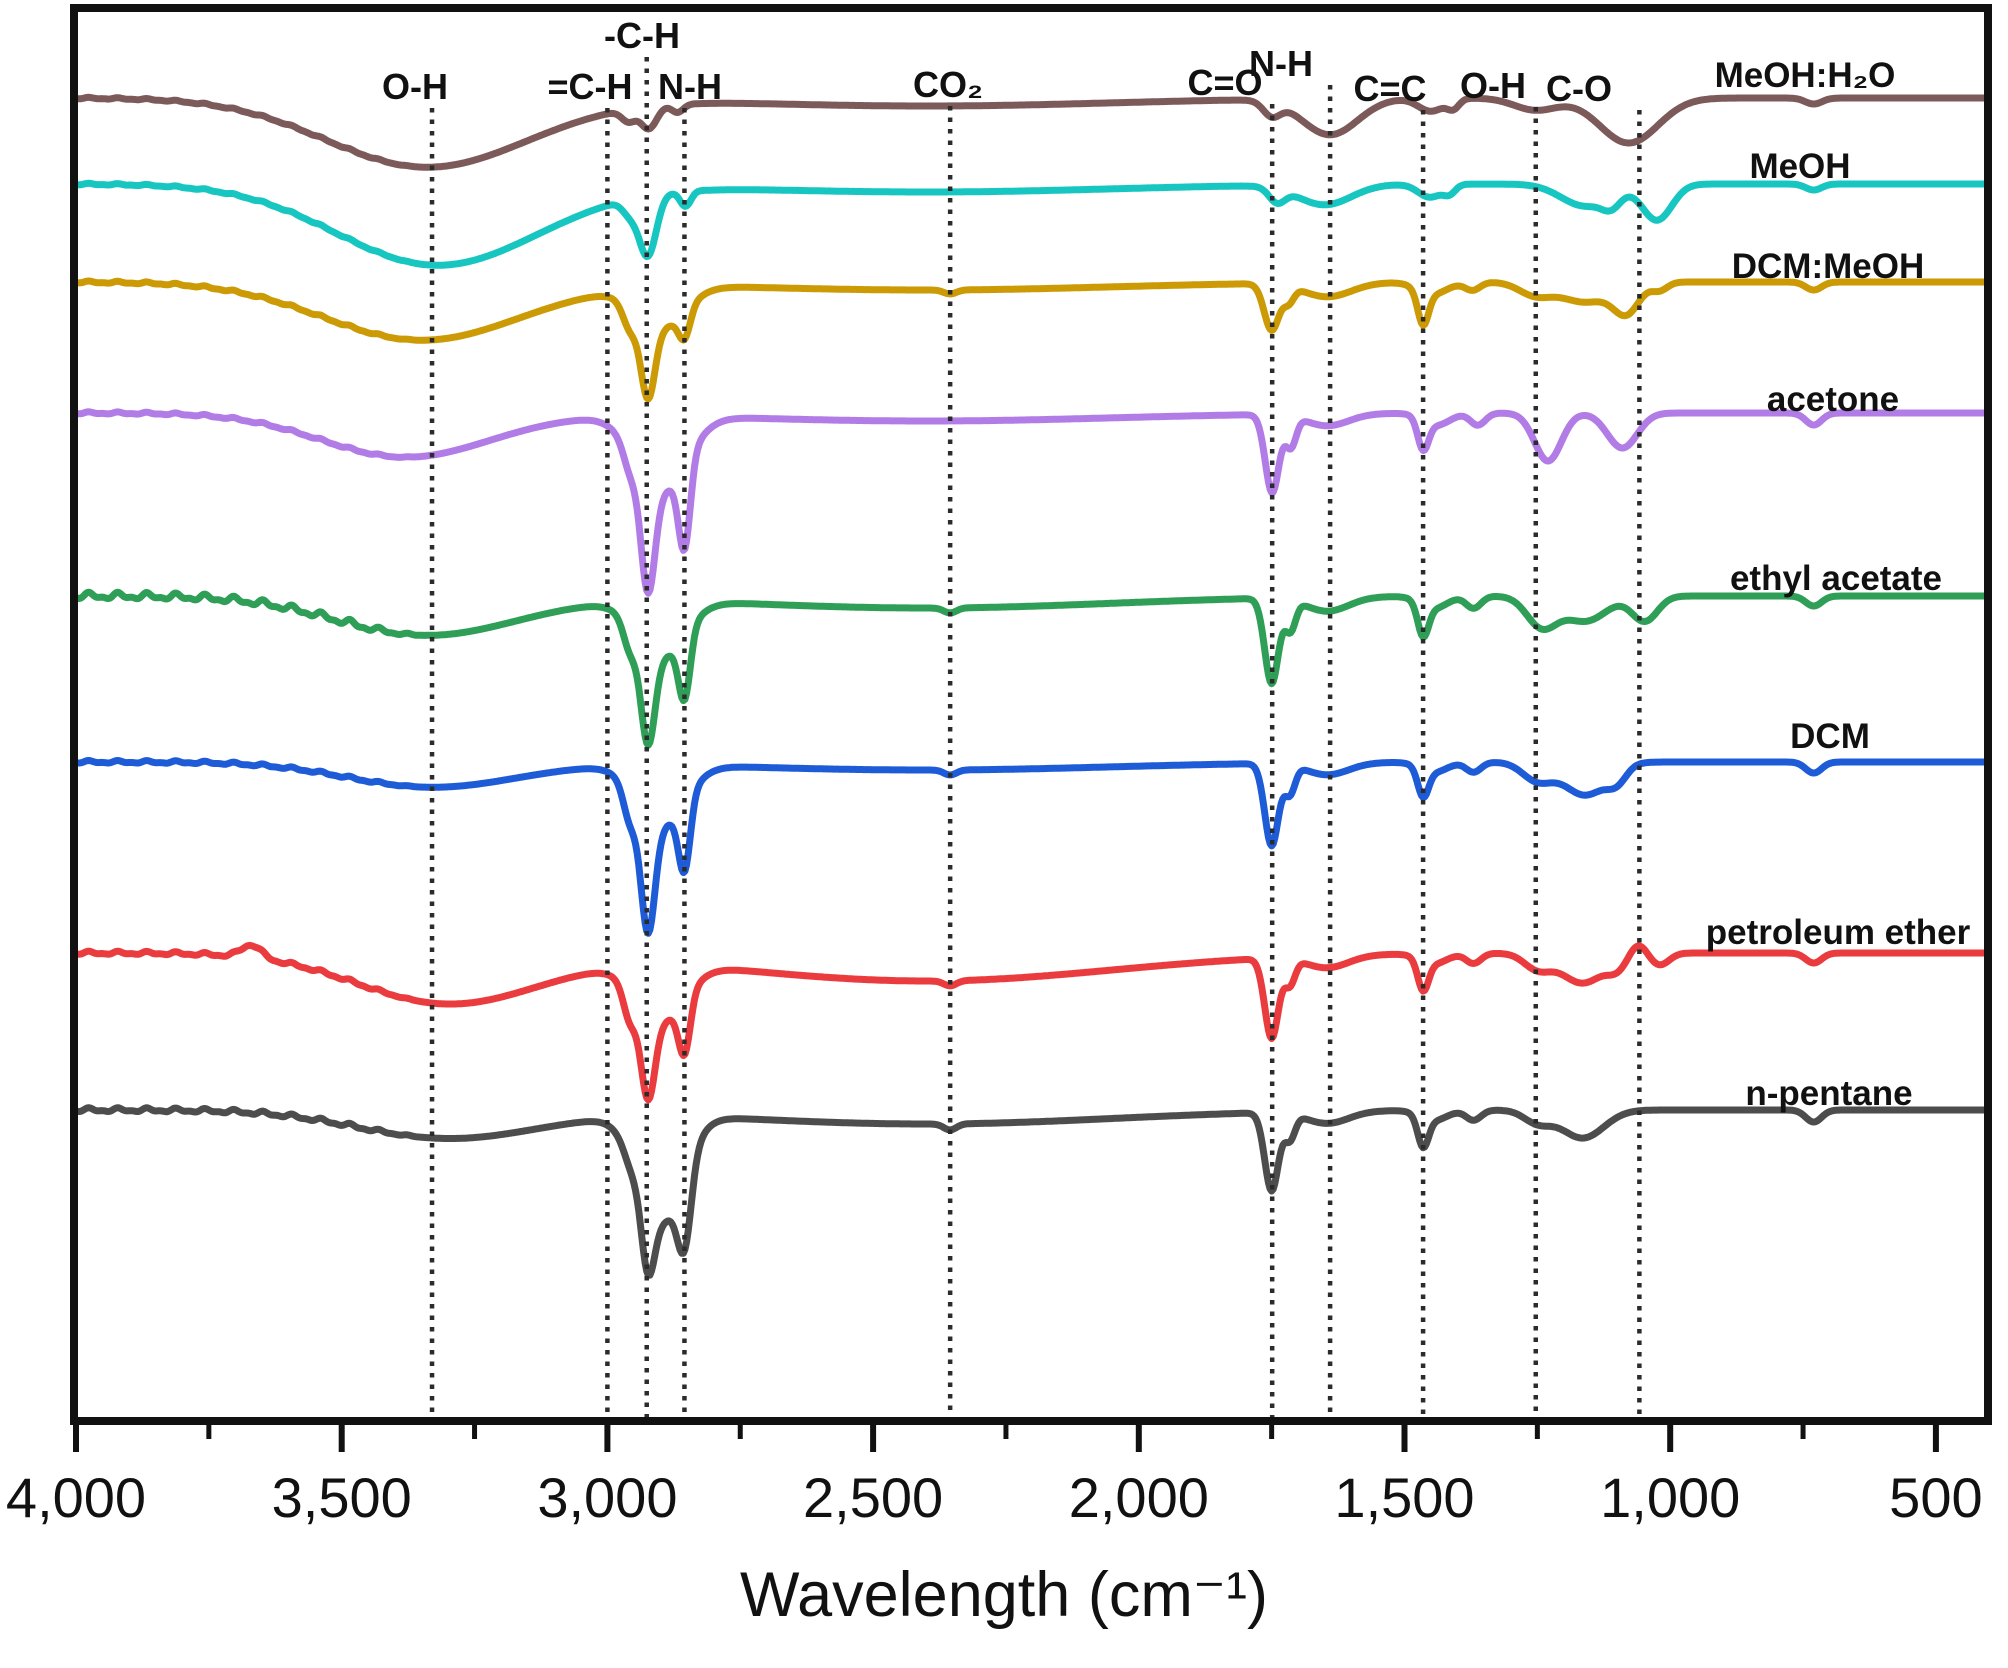 Image resolution: width=2008 pixels, height=1668 pixels. What do you see at coordinates (1404, 1497) in the screenshot?
I see `x-tick-label: 1,500` at bounding box center [1404, 1497].